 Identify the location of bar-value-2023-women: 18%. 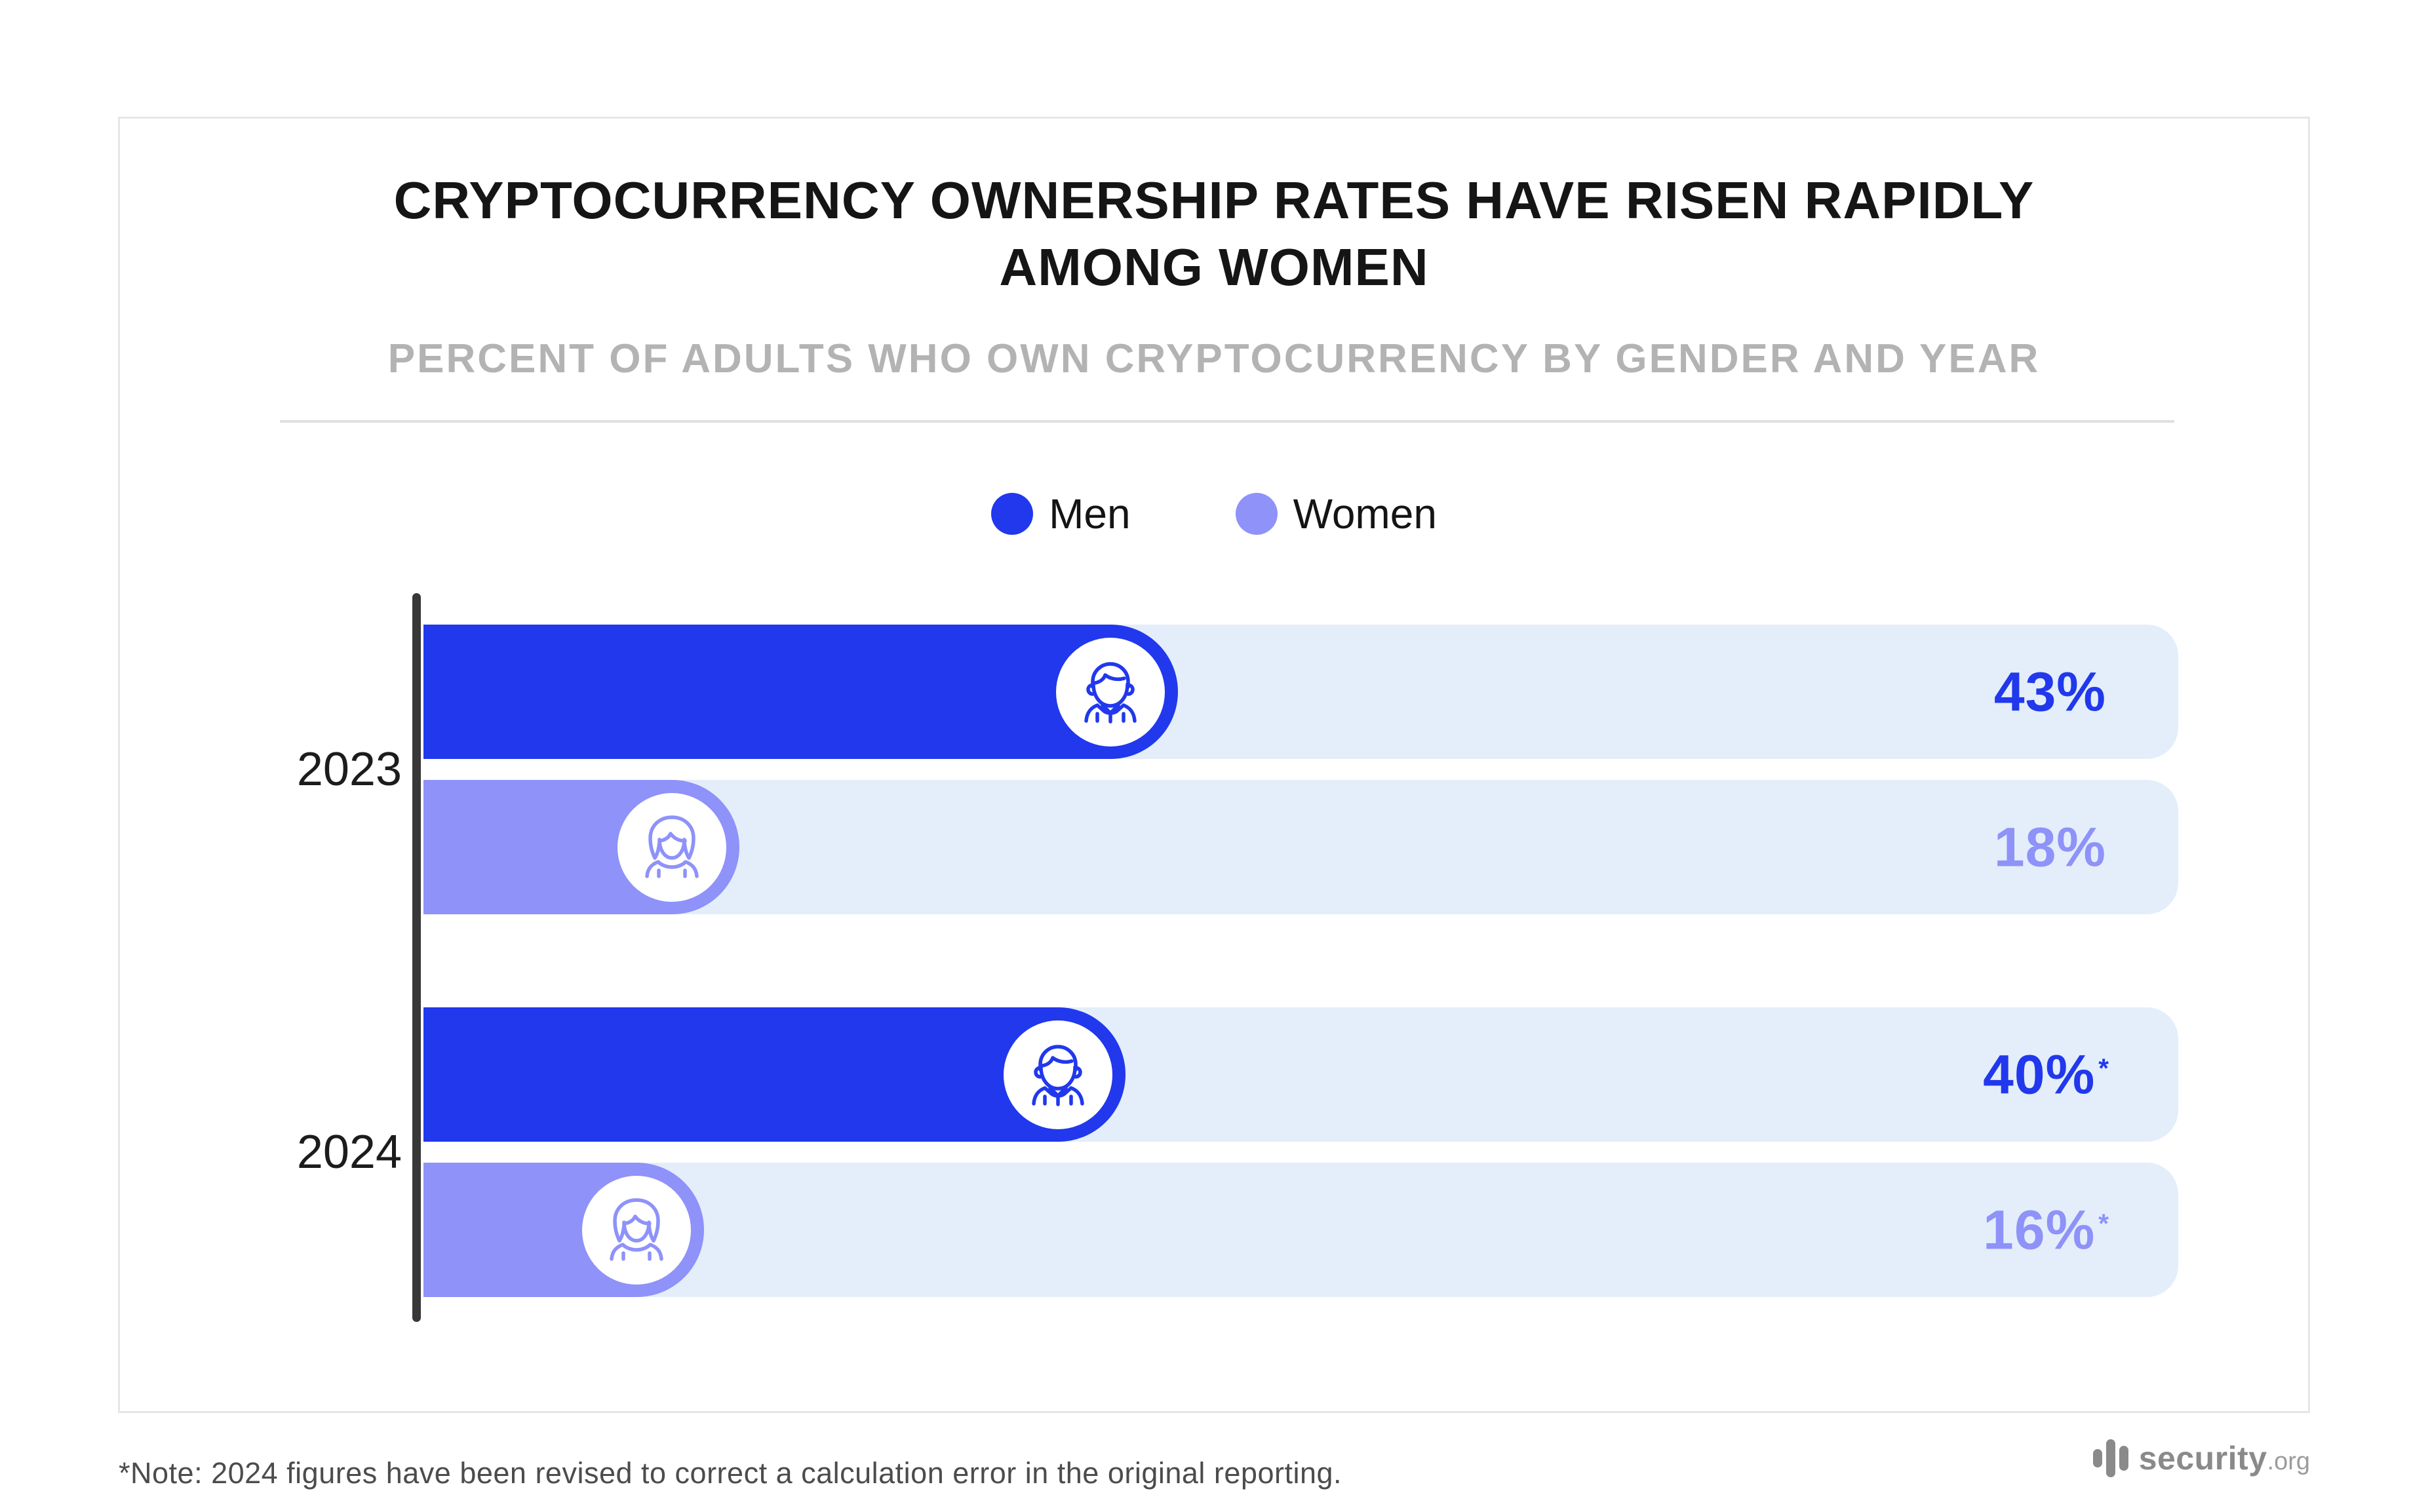
(2051, 847).